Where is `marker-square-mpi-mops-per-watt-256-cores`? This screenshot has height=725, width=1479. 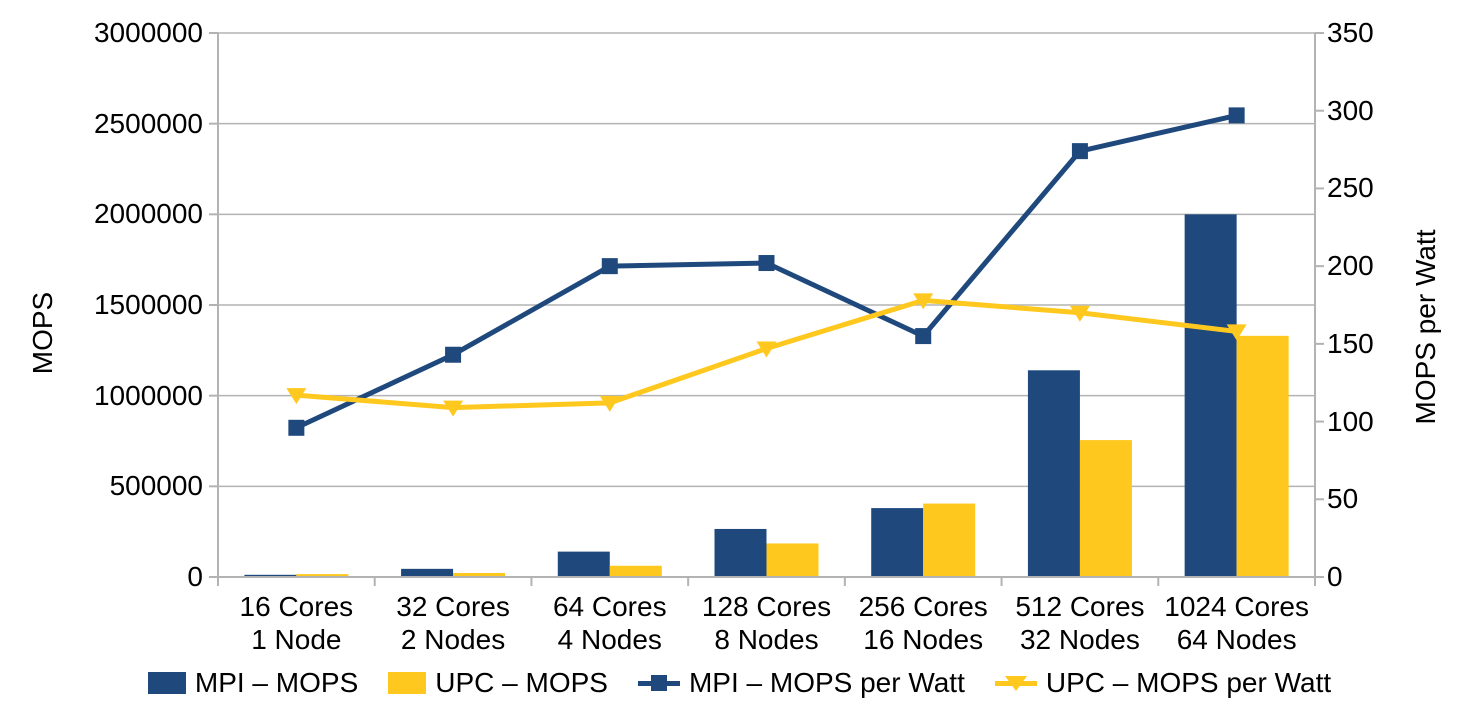 marker-square-mpi-mops-per-watt-256-cores is located at coordinates (923, 336).